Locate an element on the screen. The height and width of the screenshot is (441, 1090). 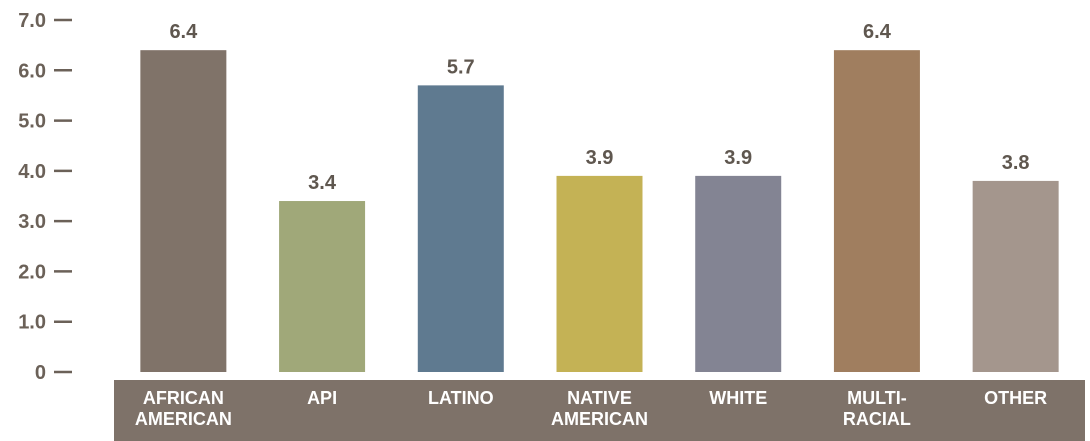
x-tick-label: MULTI- is located at coordinates (877, 398).